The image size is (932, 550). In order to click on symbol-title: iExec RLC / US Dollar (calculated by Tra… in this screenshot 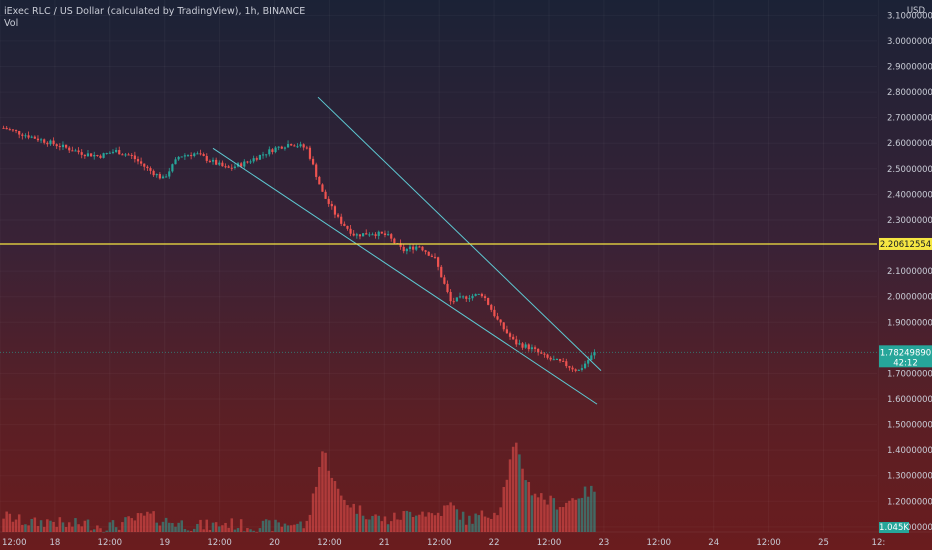, I will do `click(155, 11)`.